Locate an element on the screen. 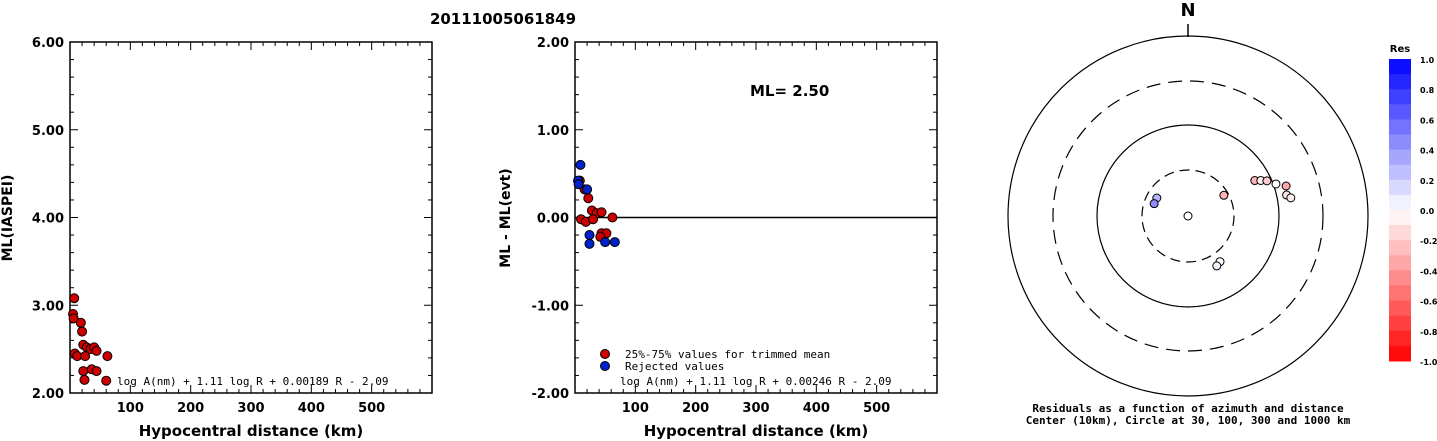 The image size is (1437, 441). plot2-x-tick-label: 500 is located at coordinates (876, 408).